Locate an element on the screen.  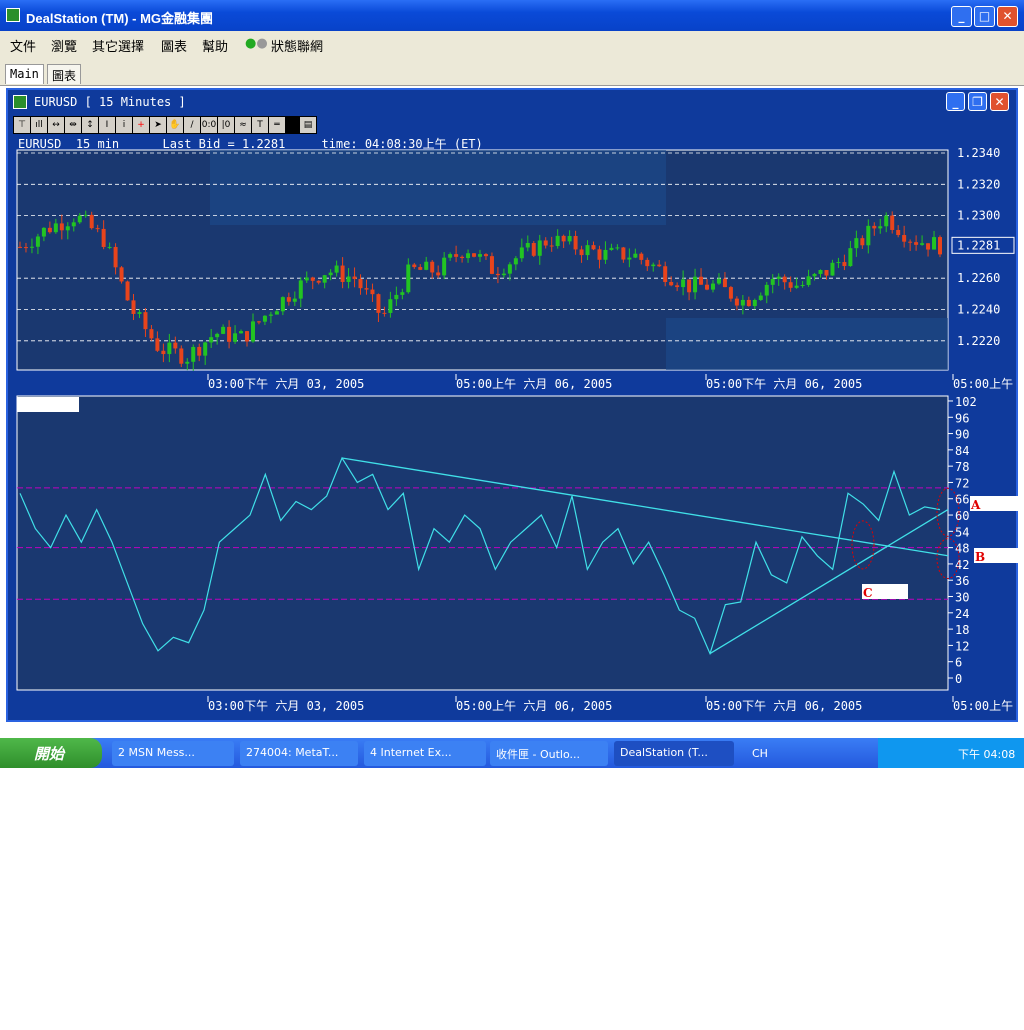
chart-close-button: ✕ is located at coordinates (999, 101).